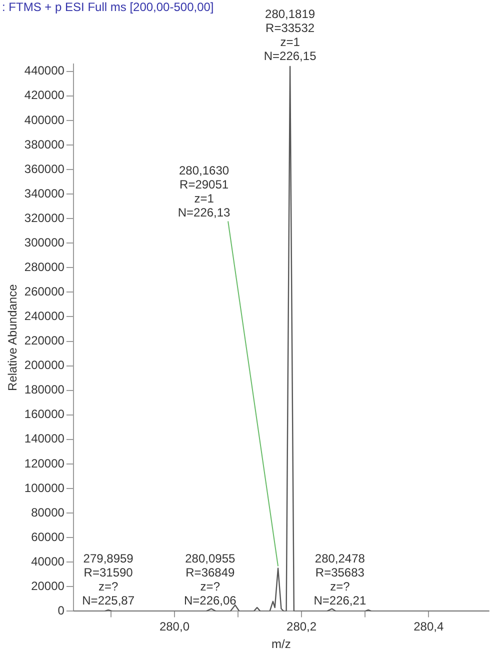 Image resolution: width=491 pixels, height=654 pixels. What do you see at coordinates (44, 316) in the screenshot?
I see `y-tick-label: 240000` at bounding box center [44, 316].